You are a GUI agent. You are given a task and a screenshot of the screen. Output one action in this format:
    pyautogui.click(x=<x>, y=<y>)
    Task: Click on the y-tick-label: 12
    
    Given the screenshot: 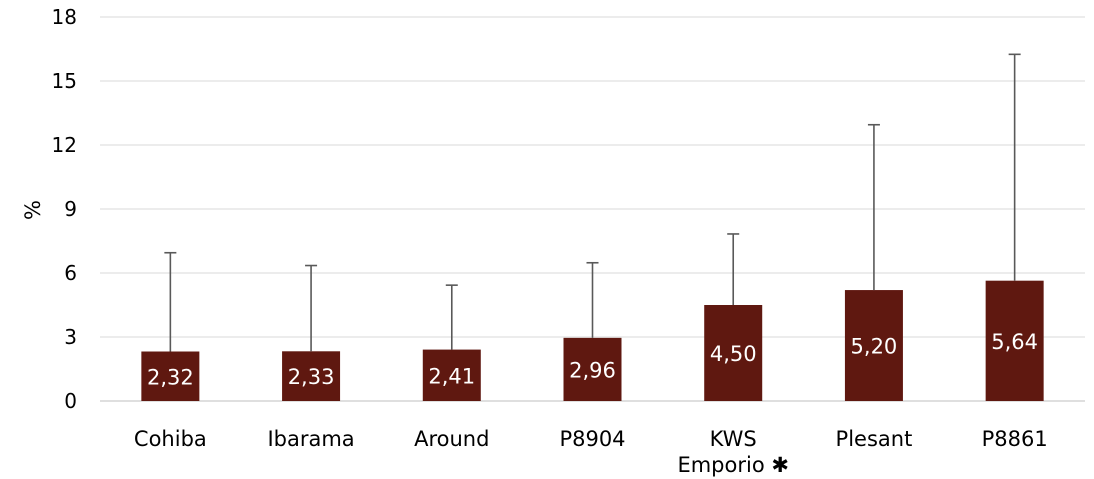 What is the action you would take?
    pyautogui.click(x=64, y=145)
    